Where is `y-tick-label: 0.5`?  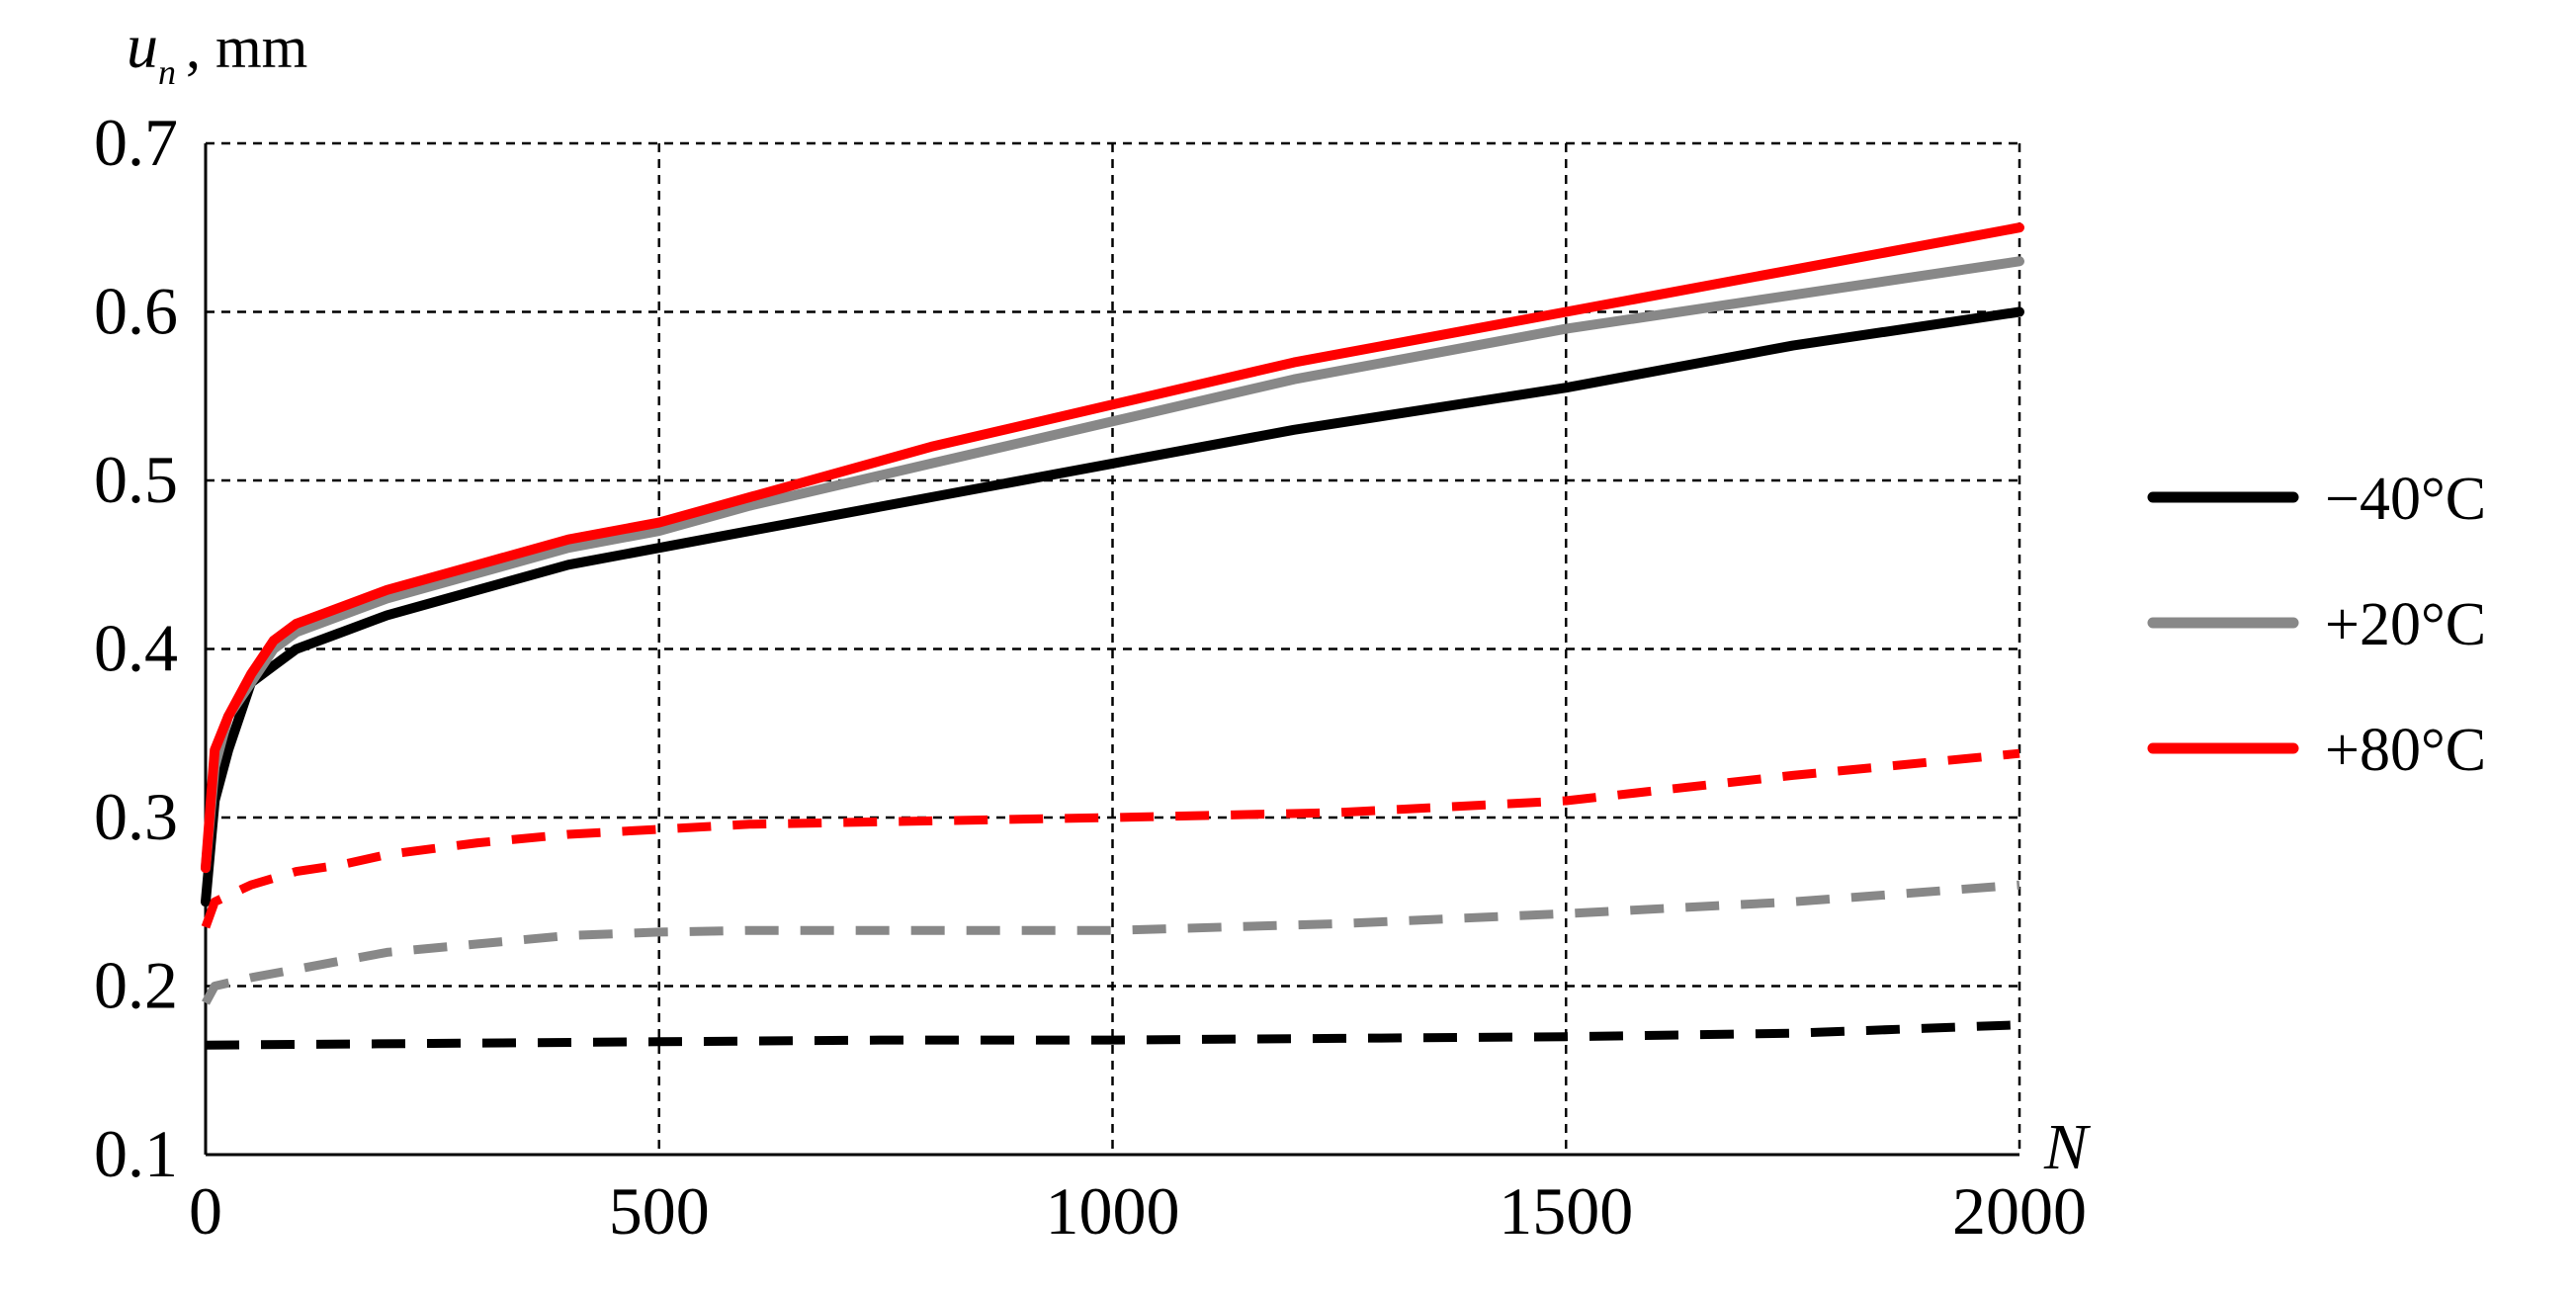
y-tick-label: 0.5 is located at coordinates (136, 479).